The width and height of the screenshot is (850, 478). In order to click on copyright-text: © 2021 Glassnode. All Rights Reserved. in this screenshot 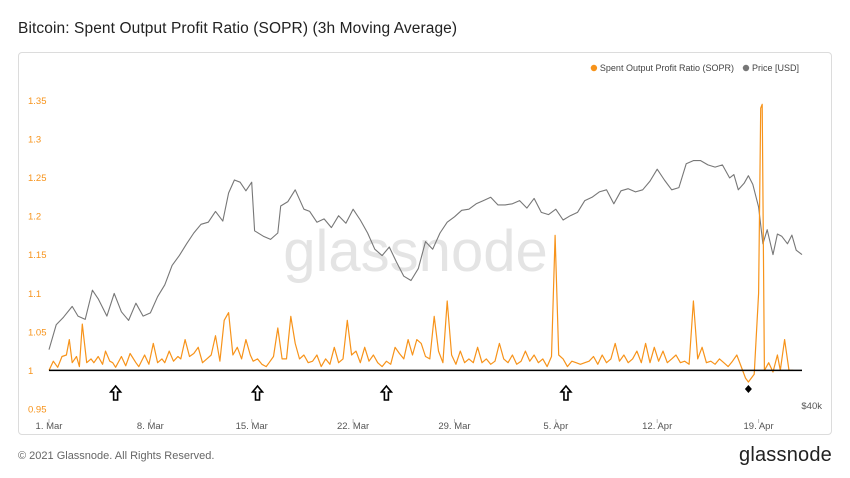, I will do `click(116, 456)`.